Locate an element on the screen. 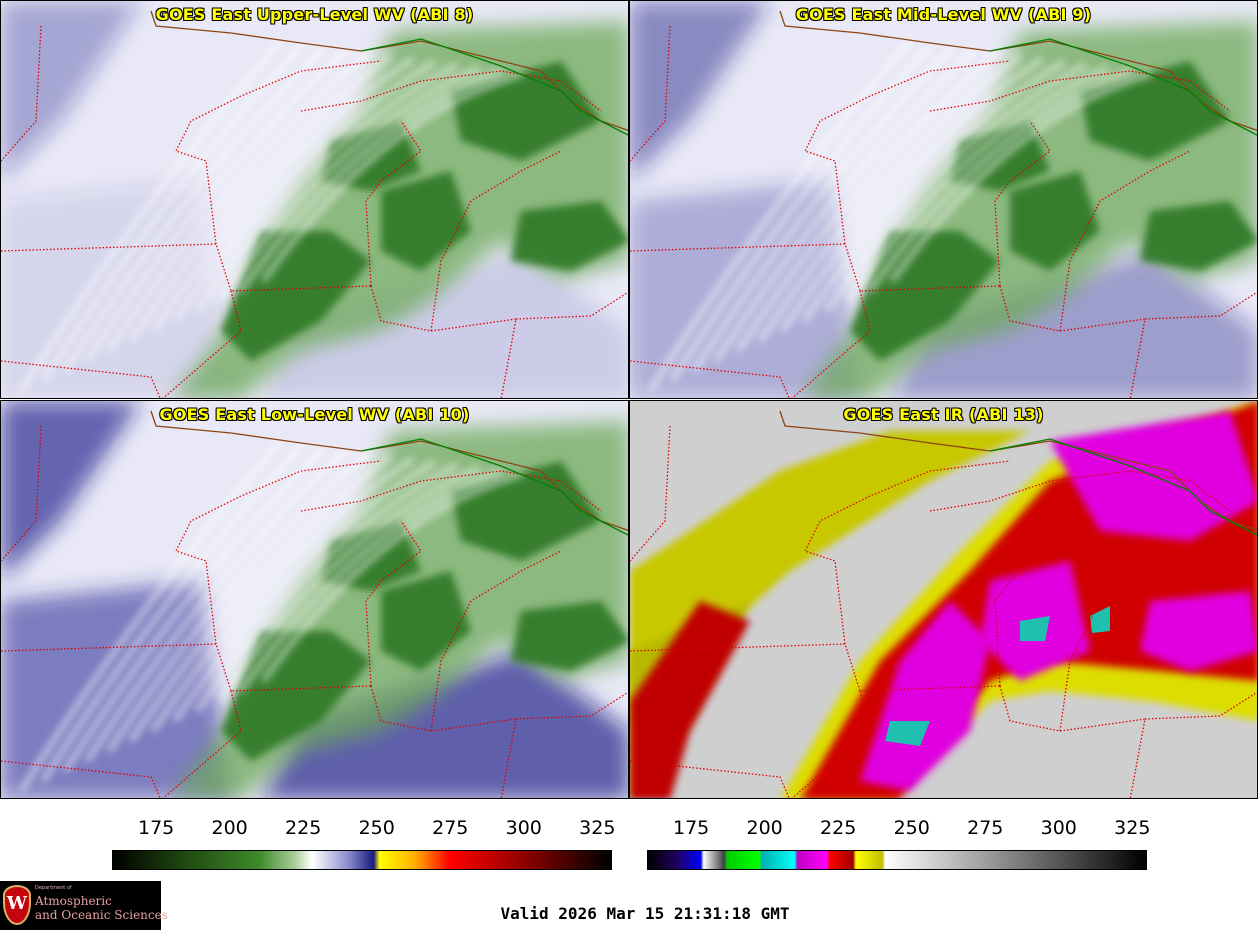  logo-department: Department of is located at coordinates (53, 888).